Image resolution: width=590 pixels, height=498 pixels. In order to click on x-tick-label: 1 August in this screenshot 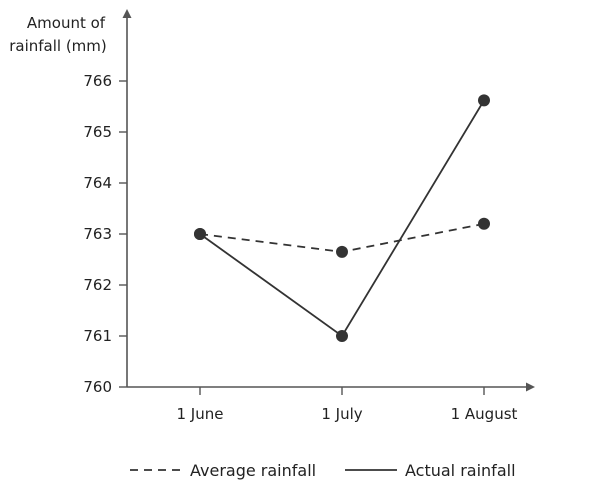, I will do `click(484, 414)`.